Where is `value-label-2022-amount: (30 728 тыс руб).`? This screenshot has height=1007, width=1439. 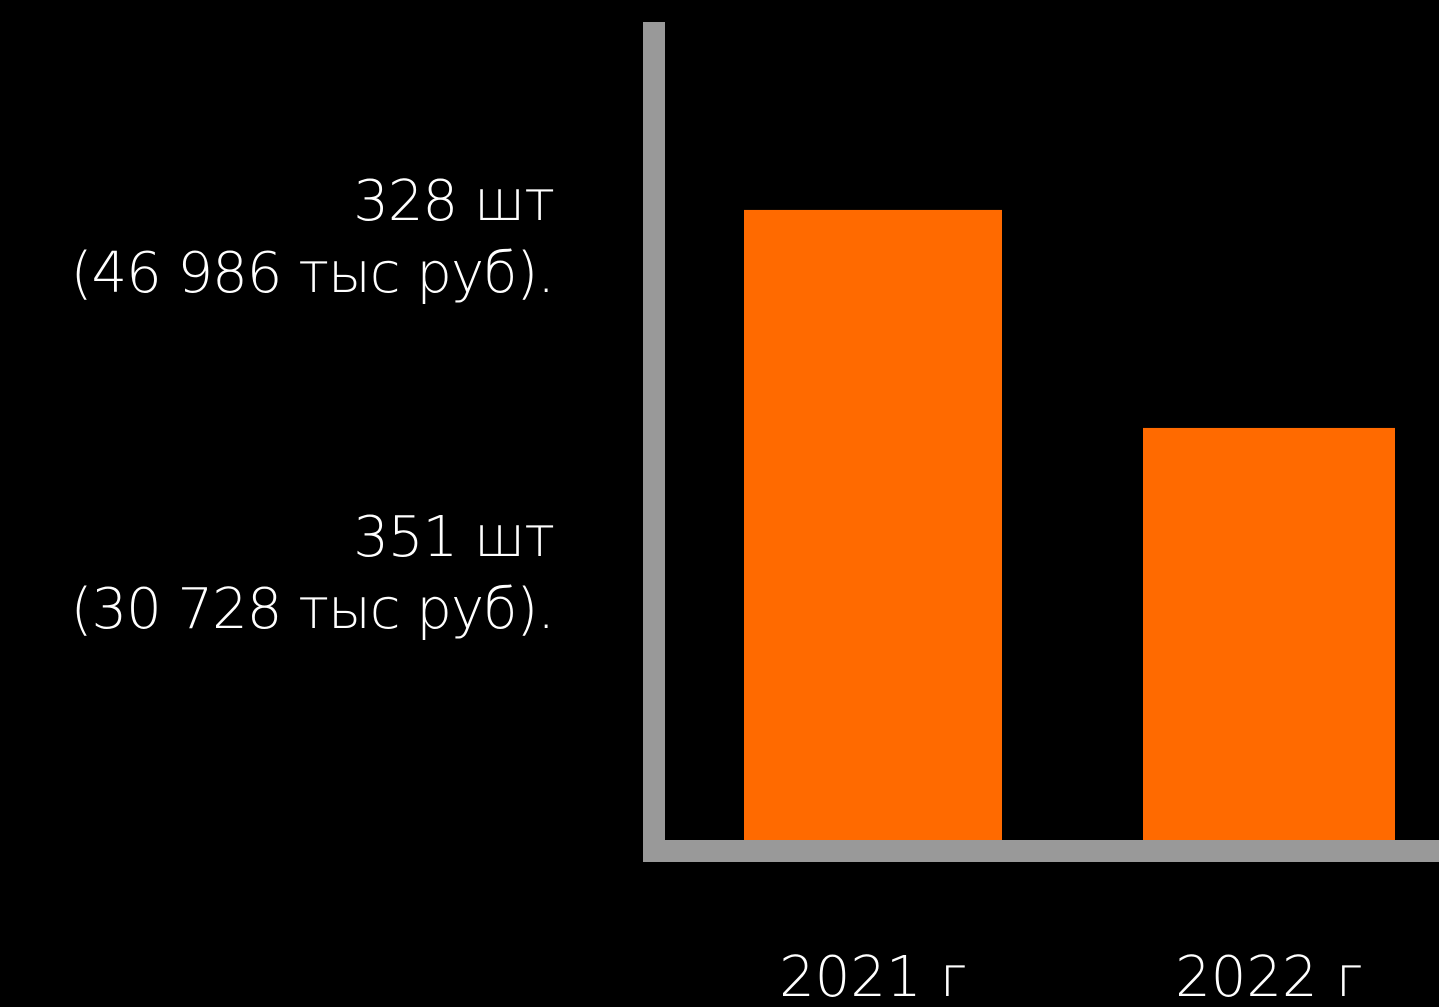
value-label-2022-amount: (30 728 тыс руб). is located at coordinates (312, 609).